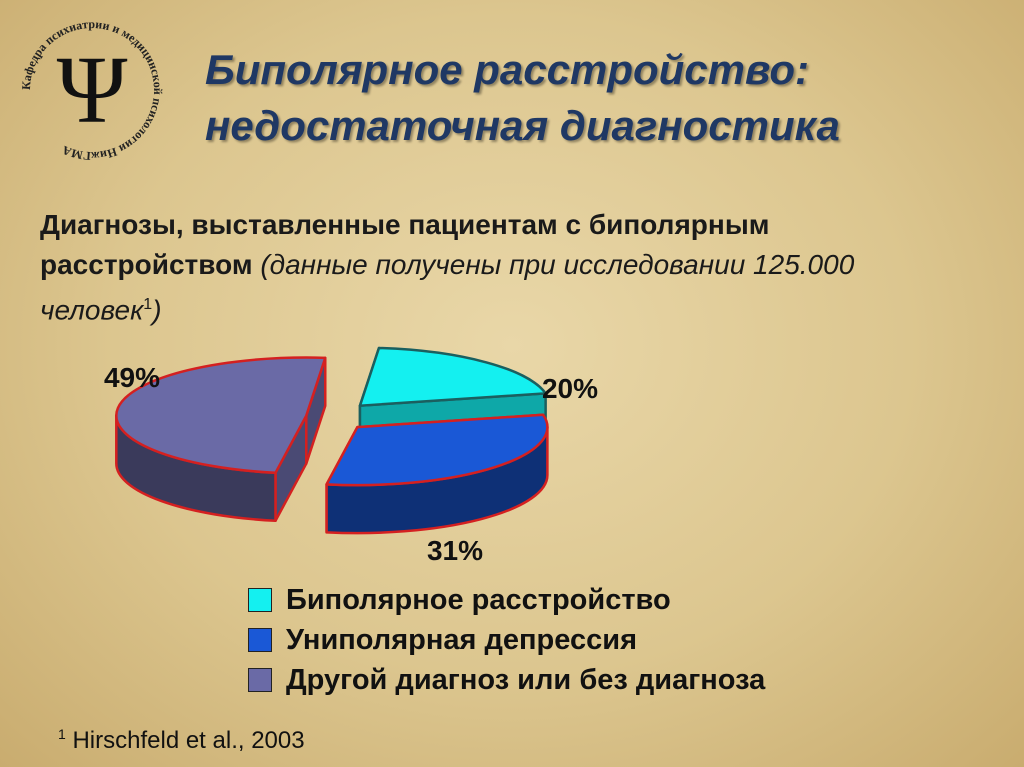 The width and height of the screenshot is (1024, 767). Describe the element at coordinates (507, 69) in the screenshot. I see `title-line-1: Биполярное расстройство:` at that location.